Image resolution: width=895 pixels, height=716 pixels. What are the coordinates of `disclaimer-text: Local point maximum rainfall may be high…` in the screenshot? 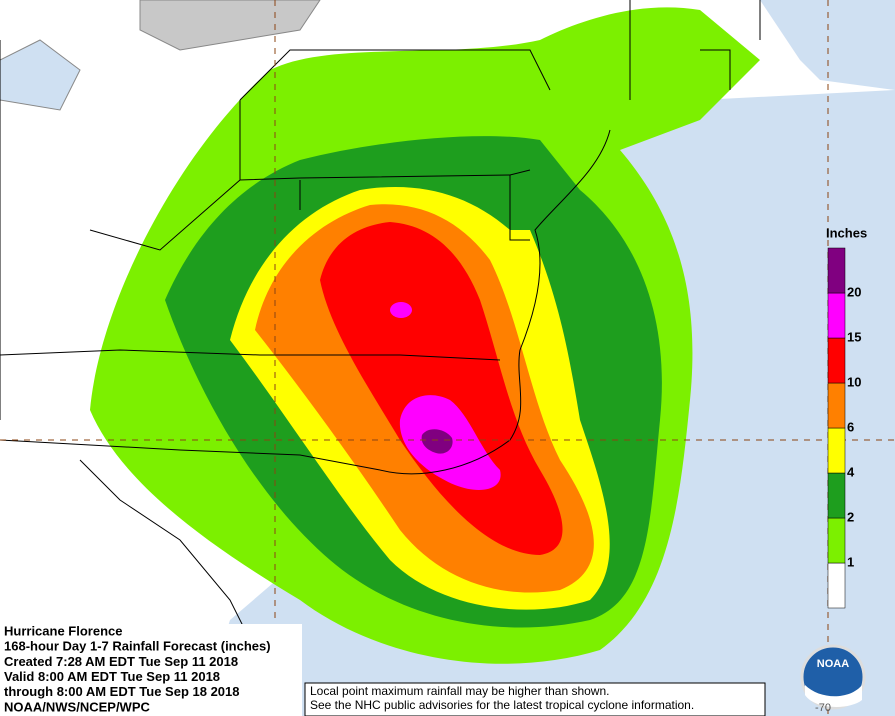 It's located at (502, 698).